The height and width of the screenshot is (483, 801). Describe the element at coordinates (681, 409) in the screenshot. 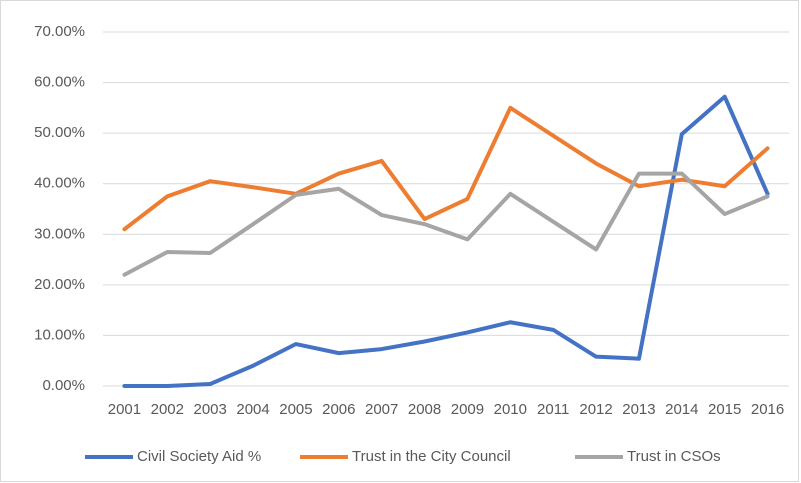

I see `x-tick-label: 2014` at that location.